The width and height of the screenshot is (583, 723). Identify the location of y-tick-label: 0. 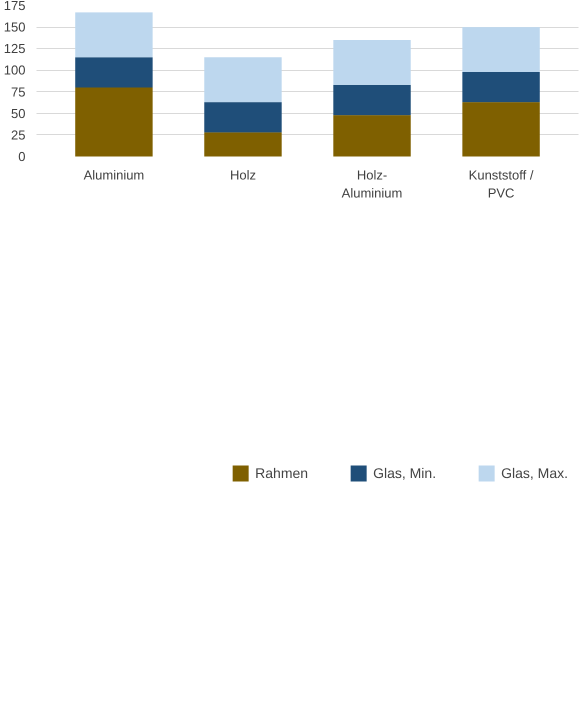
(22, 156).